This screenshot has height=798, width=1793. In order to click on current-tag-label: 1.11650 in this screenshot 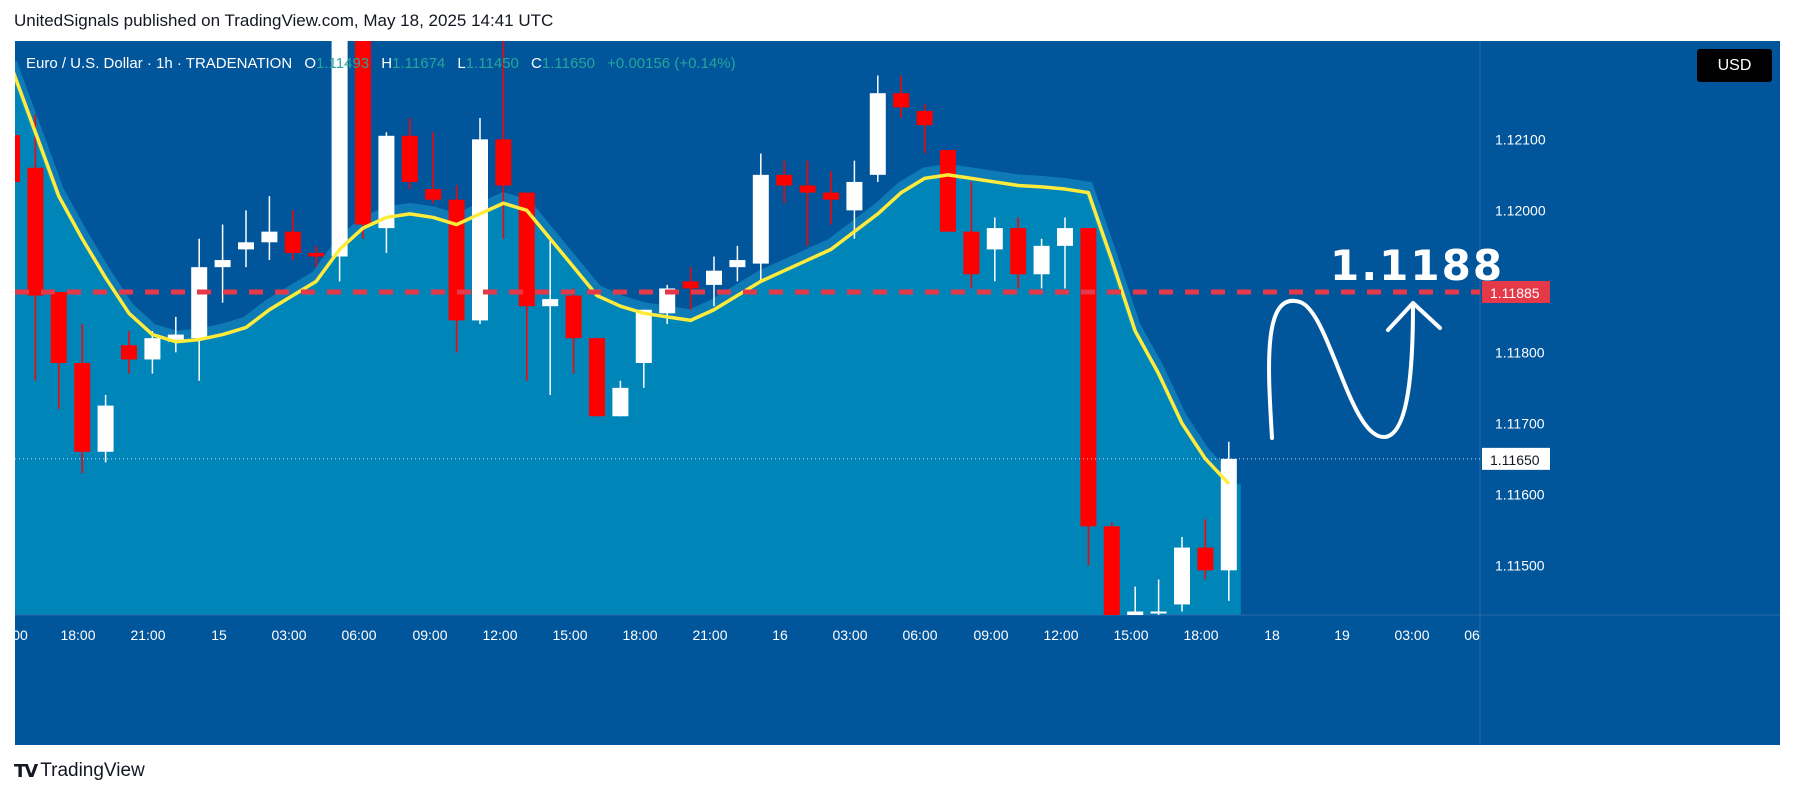, I will do `click(1515, 460)`.